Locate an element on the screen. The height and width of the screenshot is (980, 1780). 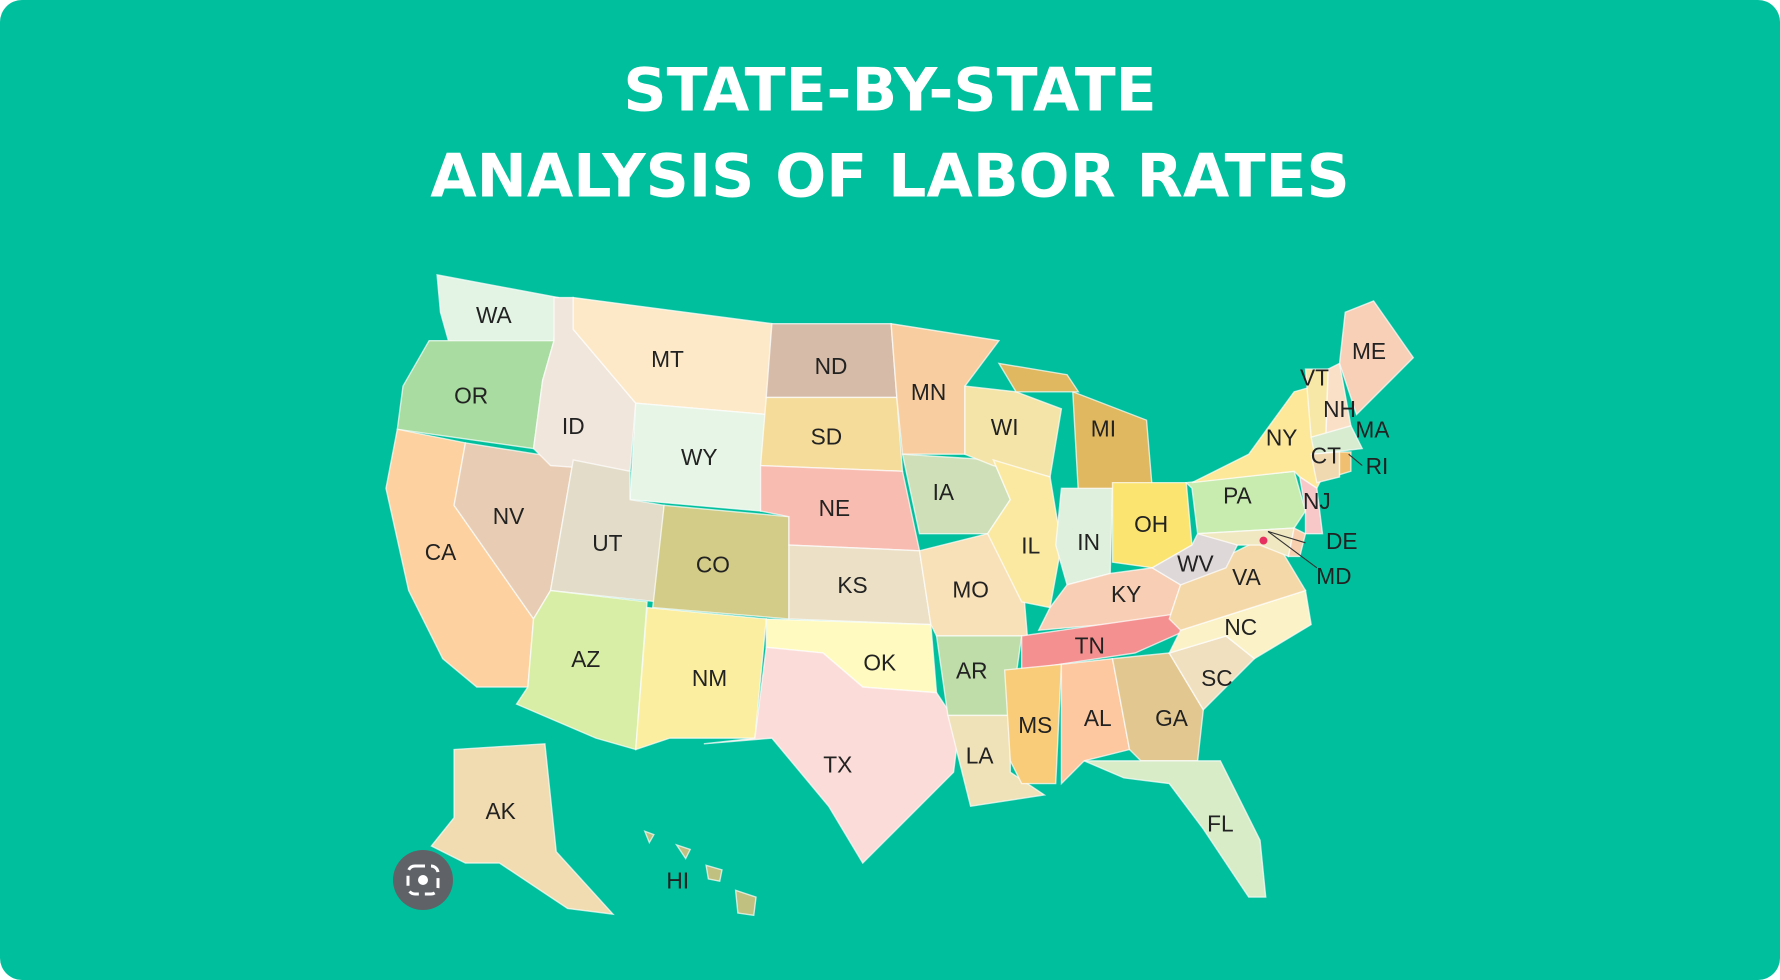
state-label: DE is located at coordinates (1342, 541).